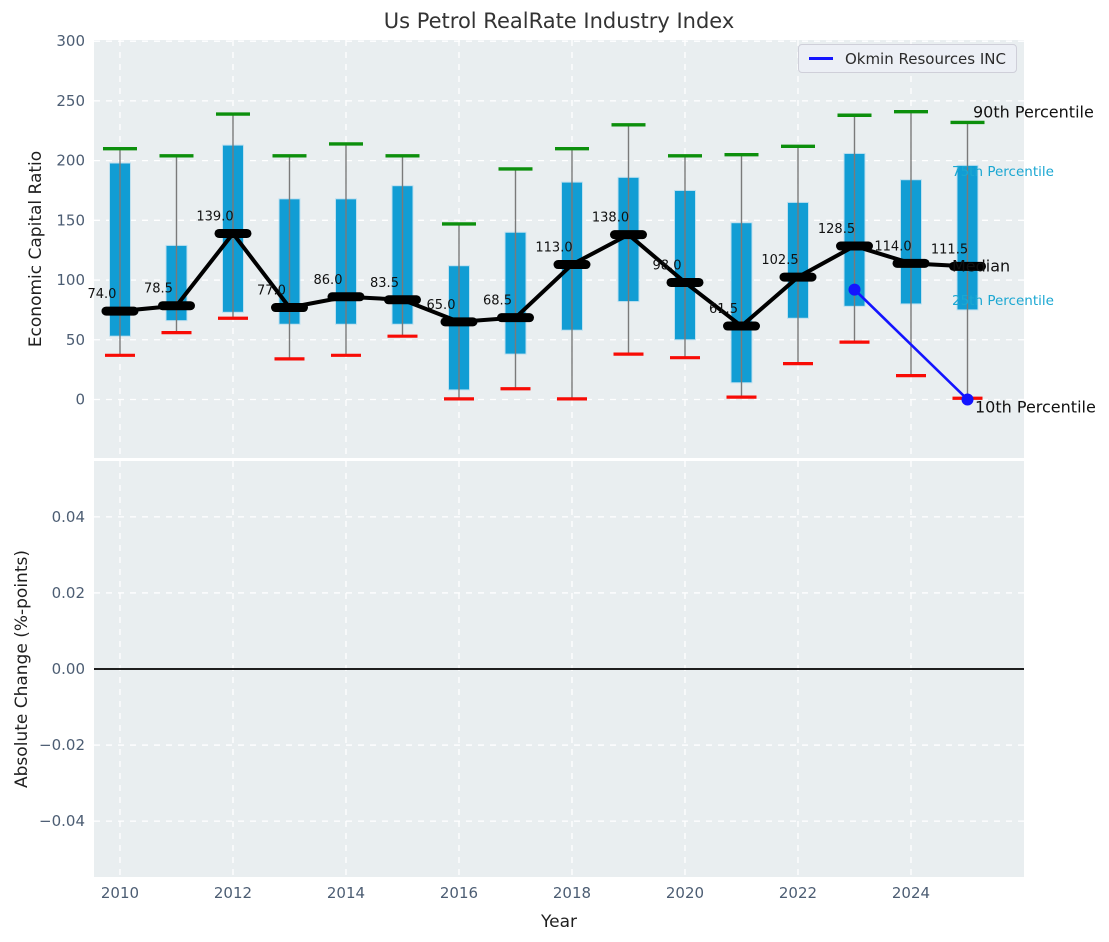 This screenshot has height=942, width=1109. What do you see at coordinates (384, 283) in the screenshot?
I see `median-value-label-2015: 83.5` at bounding box center [384, 283].